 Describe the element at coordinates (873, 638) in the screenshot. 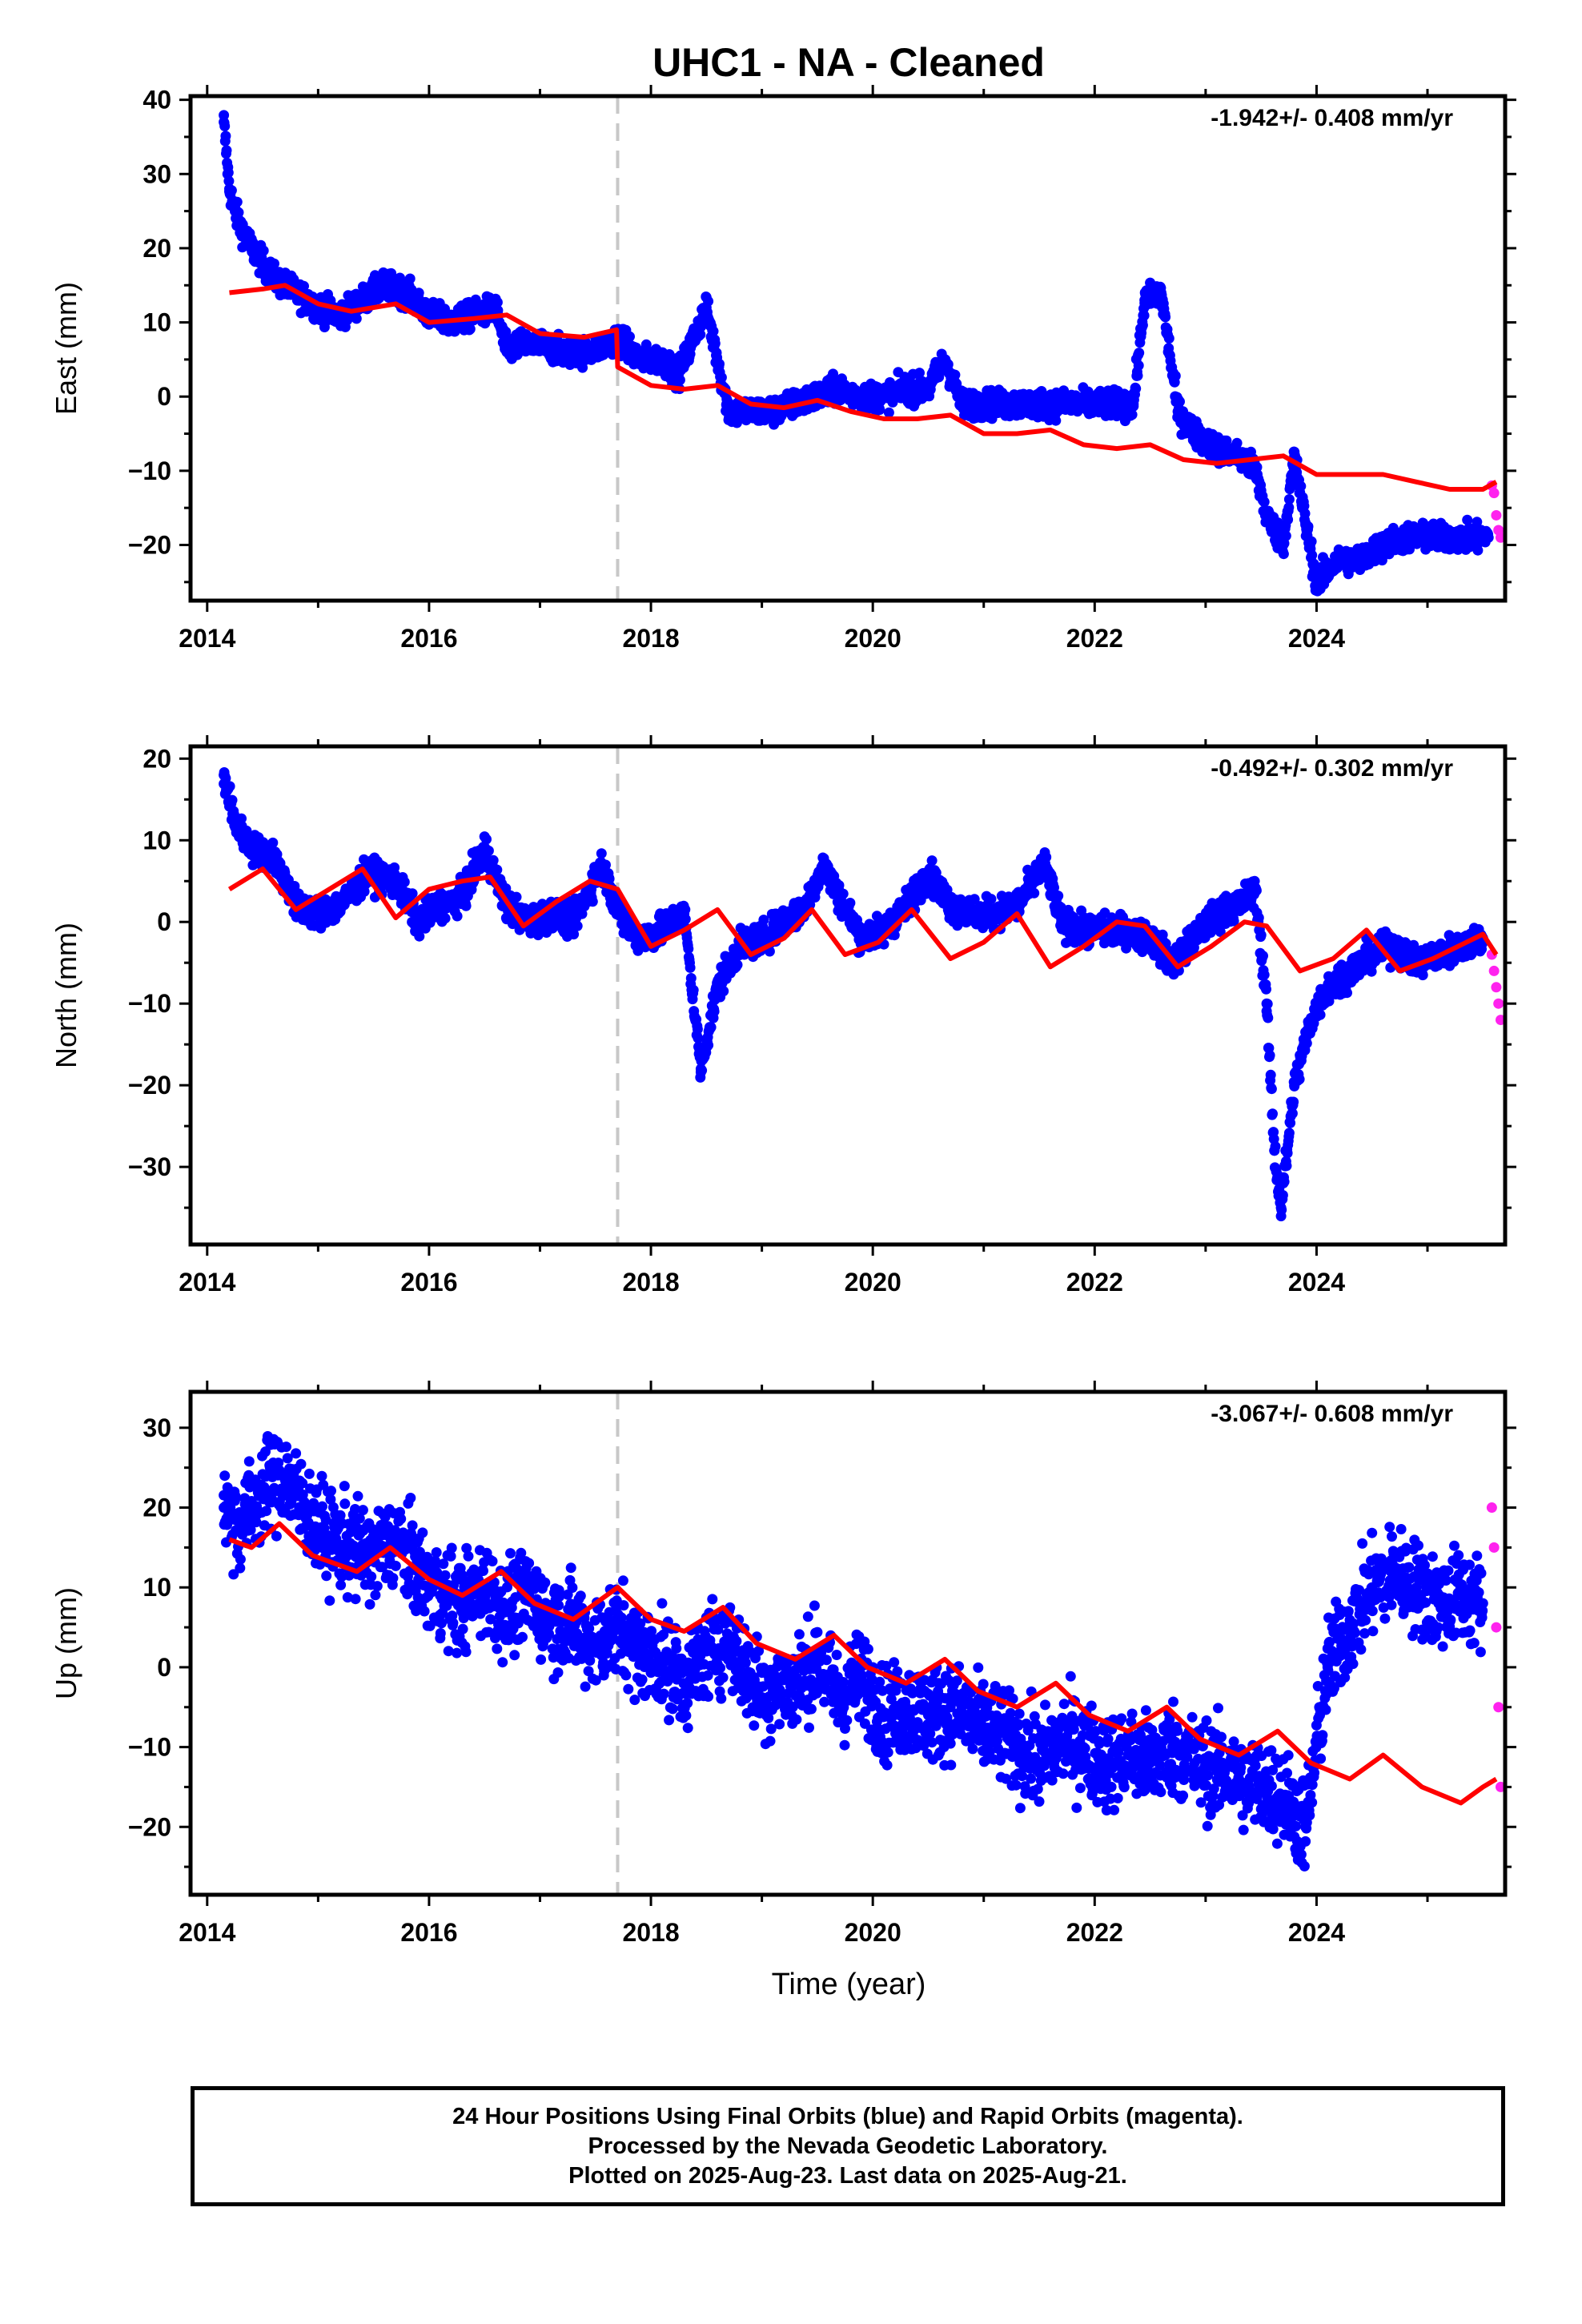

I see `x-tick-label: 2020` at that location.